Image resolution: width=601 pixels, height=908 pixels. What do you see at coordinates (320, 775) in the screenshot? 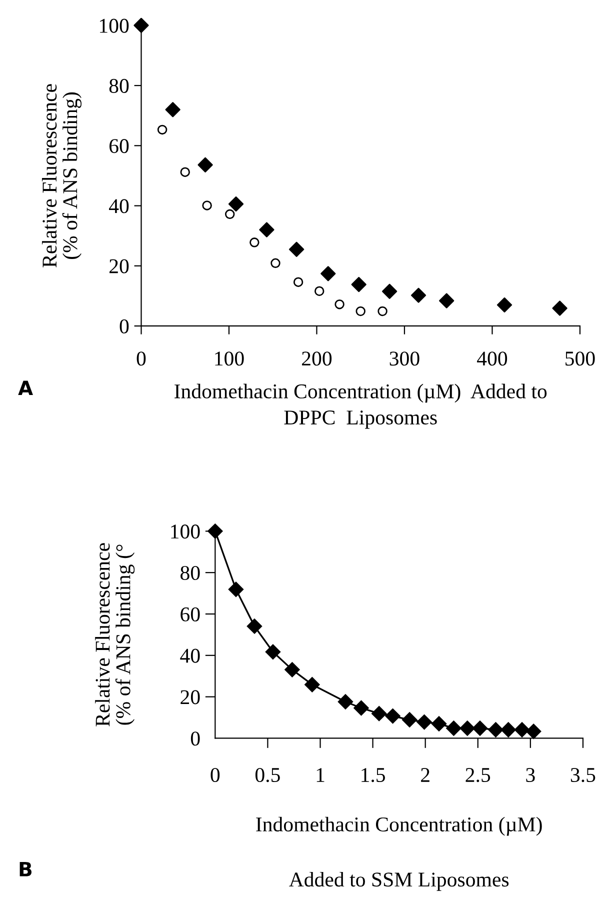
I see `x-tick-label: 1` at bounding box center [320, 775].